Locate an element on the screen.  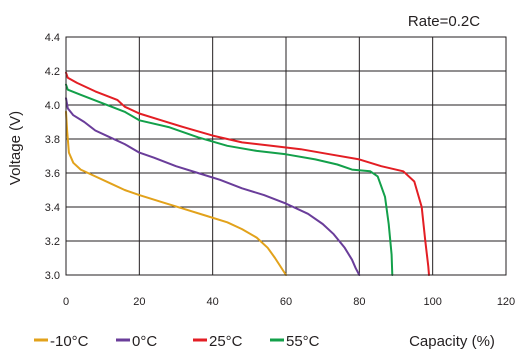
y-tick-label: 3.8 is located at coordinates (52, 140).